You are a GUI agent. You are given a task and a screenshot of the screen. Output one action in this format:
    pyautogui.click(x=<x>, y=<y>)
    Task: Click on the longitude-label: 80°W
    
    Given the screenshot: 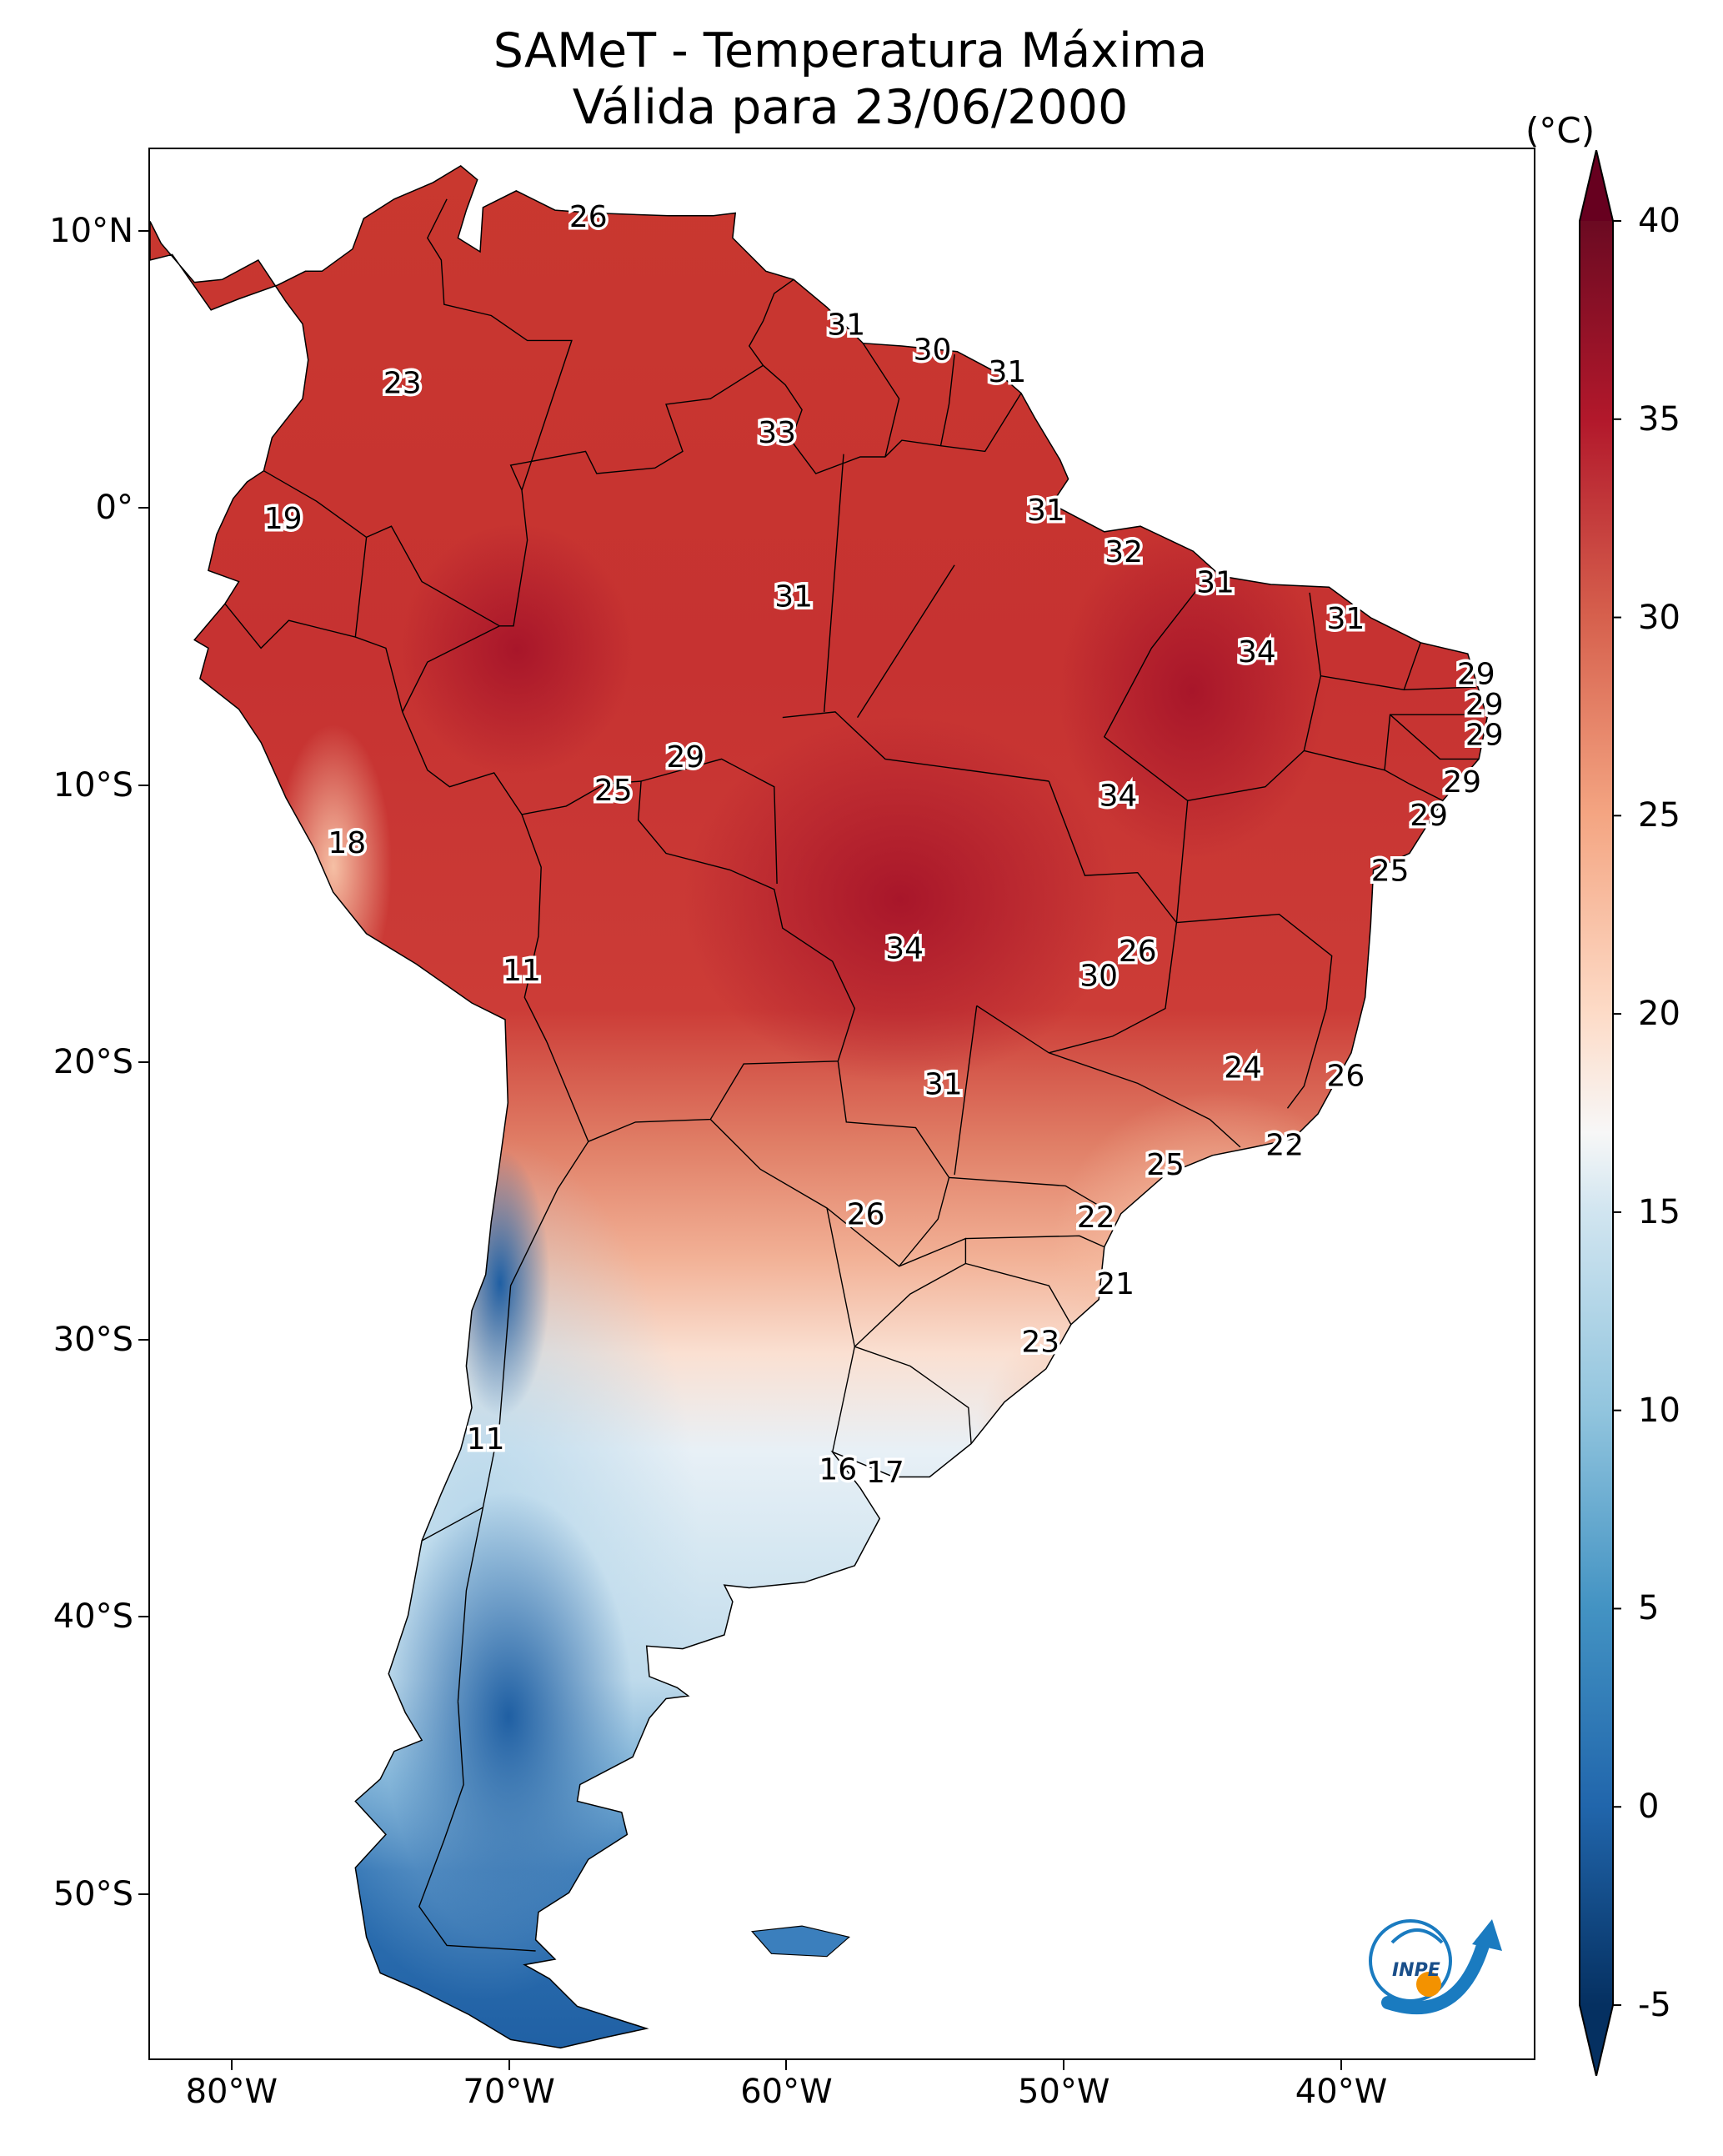 What is the action you would take?
    pyautogui.click(x=231, y=2092)
    